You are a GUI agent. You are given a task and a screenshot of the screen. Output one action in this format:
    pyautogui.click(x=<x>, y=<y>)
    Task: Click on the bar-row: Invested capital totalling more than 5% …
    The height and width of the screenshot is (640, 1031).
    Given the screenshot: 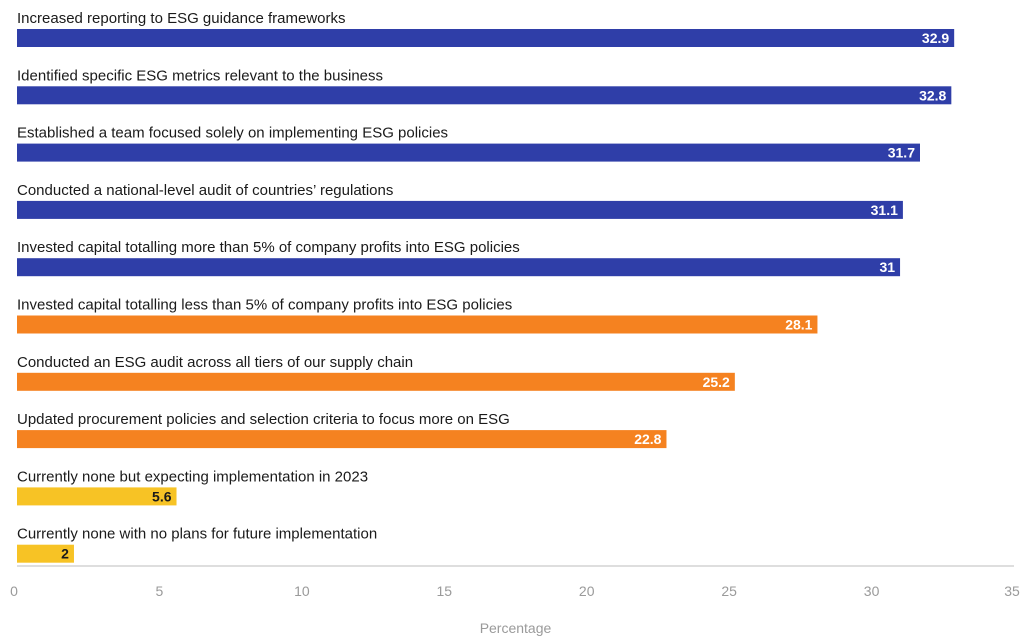 What is the action you would take?
    pyautogui.click(x=459, y=258)
    